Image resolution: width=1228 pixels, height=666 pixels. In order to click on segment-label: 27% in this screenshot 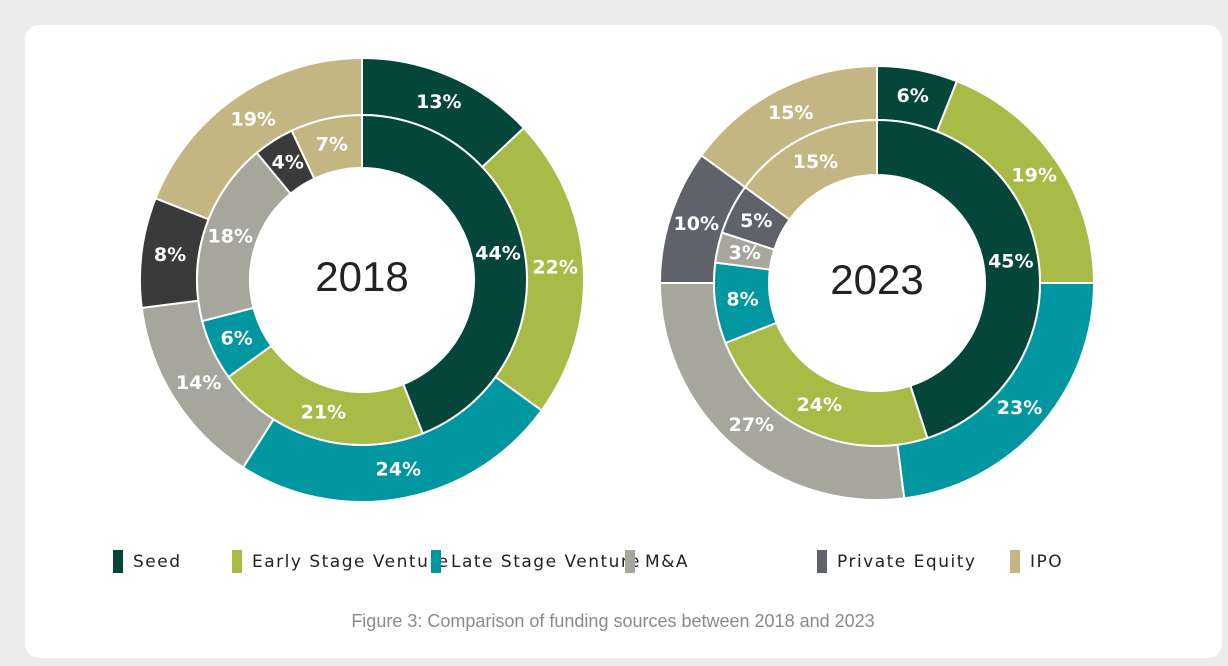, I will do `click(751, 425)`.